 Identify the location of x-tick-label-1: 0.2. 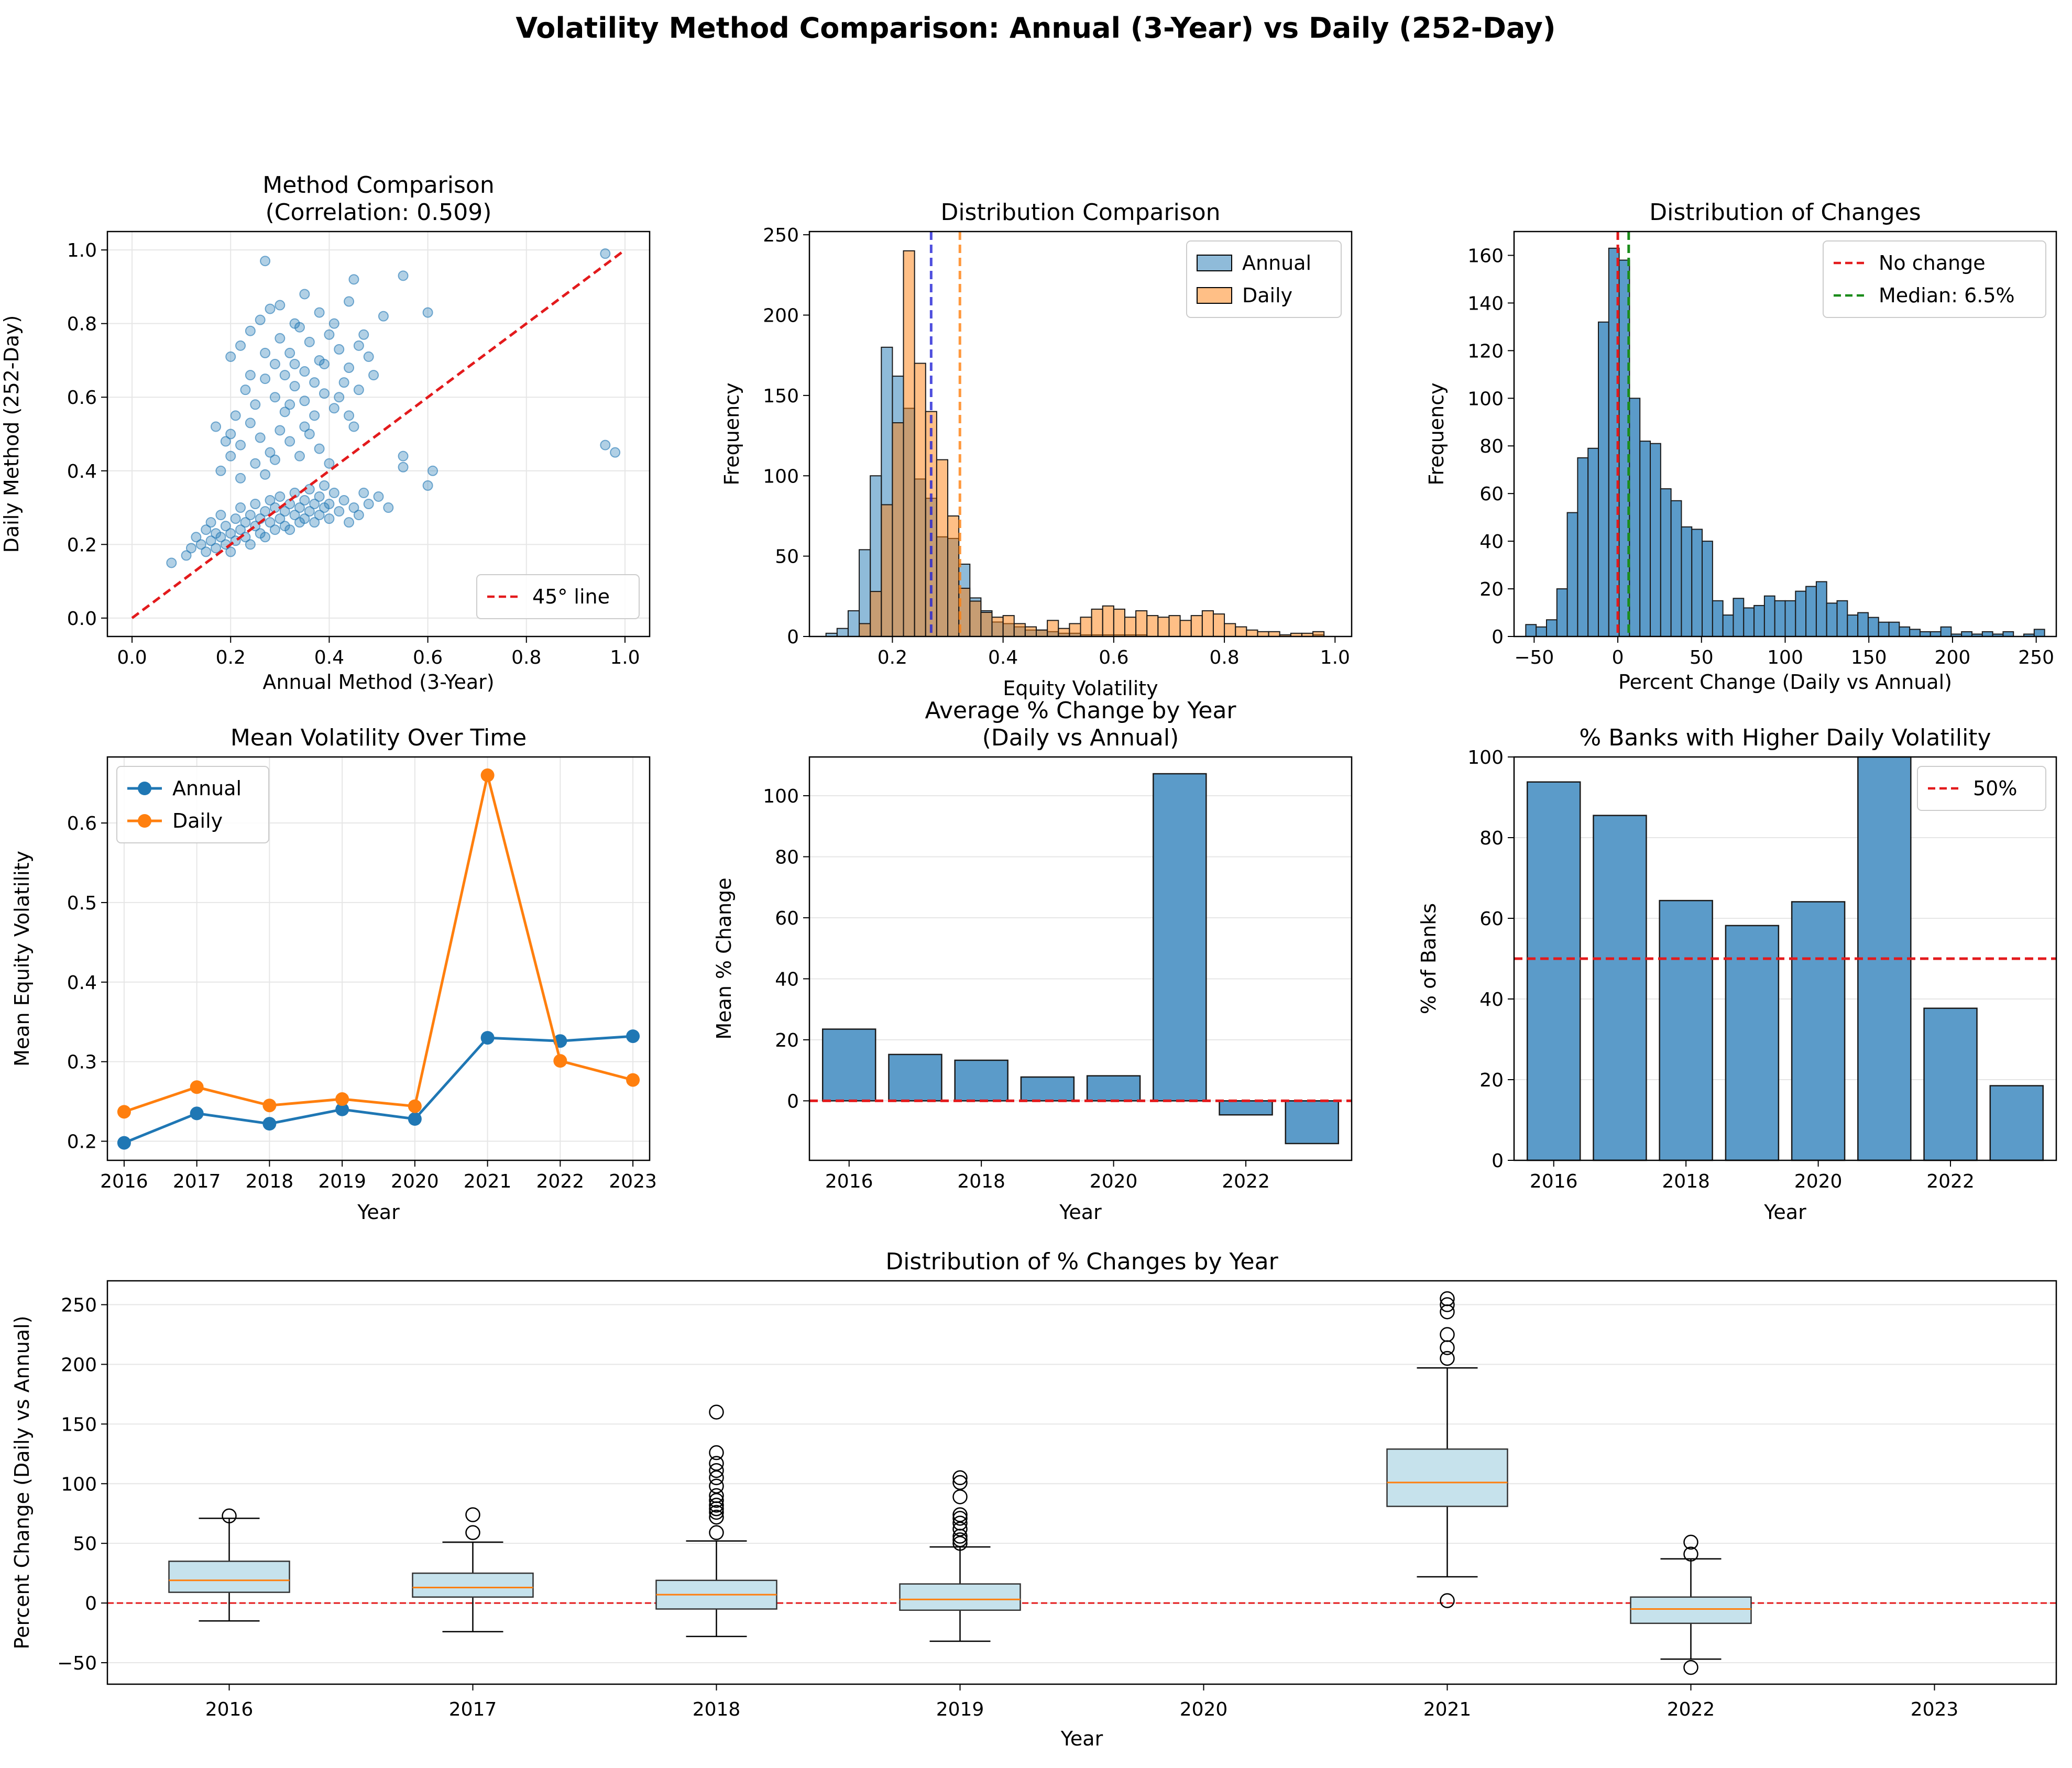
(231, 658).